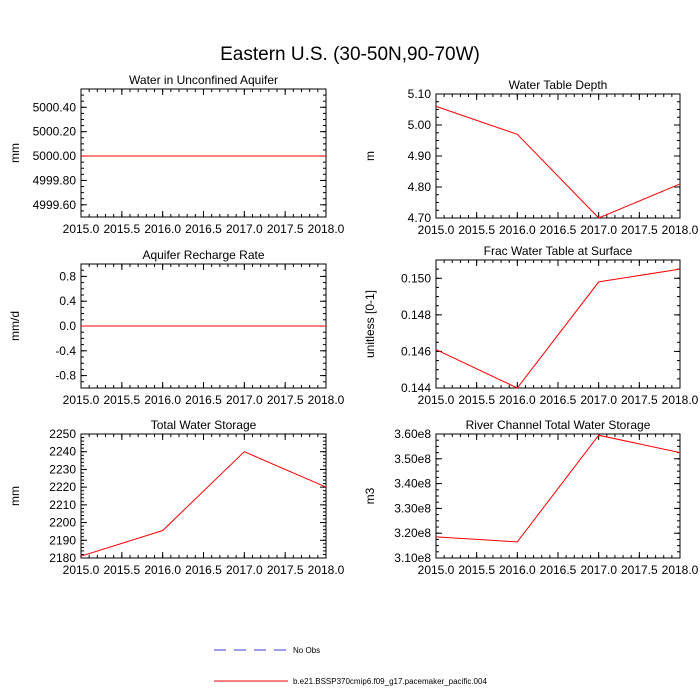 The image size is (700, 700). What do you see at coordinates (558, 251) in the screenshot?
I see `panel-title: Frac Water Table at Surface` at bounding box center [558, 251].